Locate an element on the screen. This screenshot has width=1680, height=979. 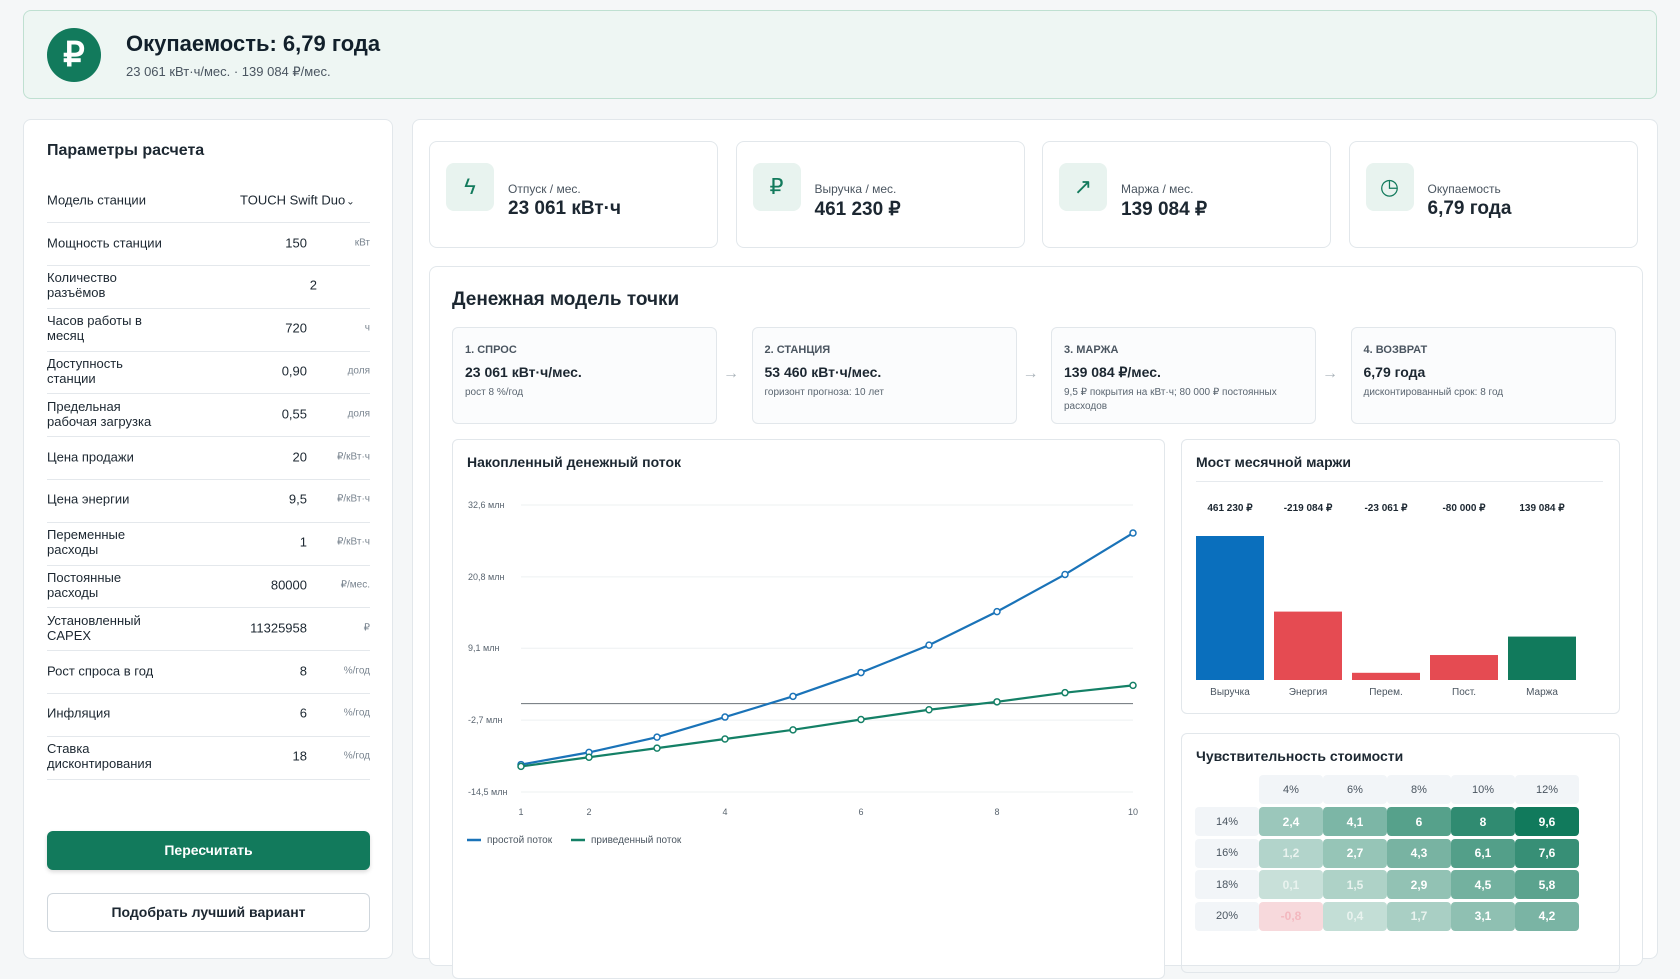
best-variant-button: Подобрать лучший вариант is located at coordinates (208, 912).